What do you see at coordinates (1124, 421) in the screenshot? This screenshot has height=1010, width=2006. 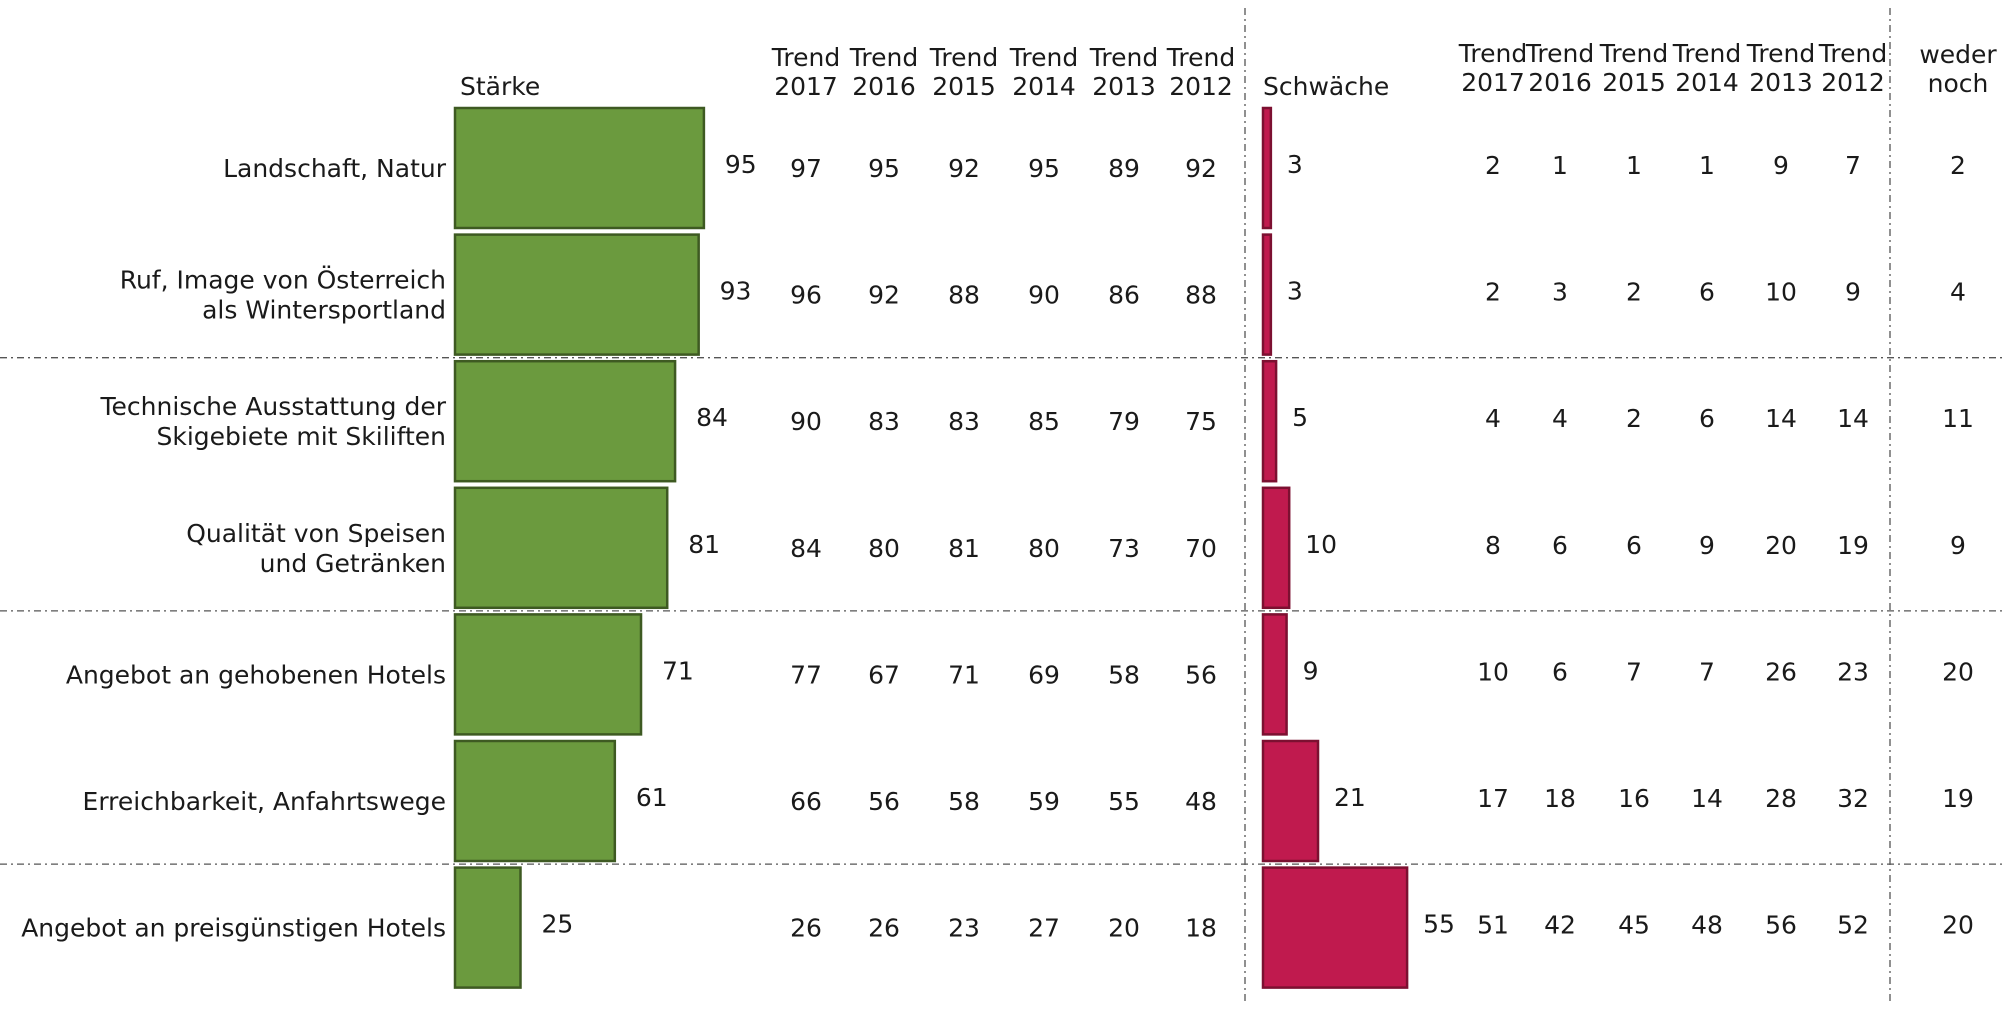 I see `strength-trend-value: 79` at bounding box center [1124, 421].